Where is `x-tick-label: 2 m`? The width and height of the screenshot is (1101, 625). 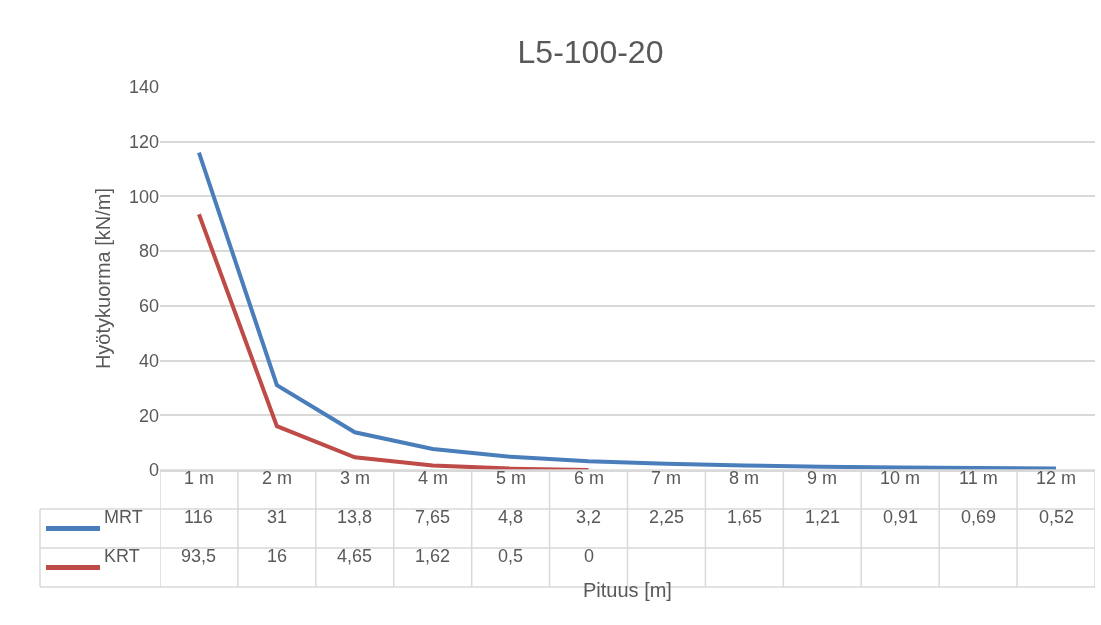 x-tick-label: 2 m is located at coordinates (277, 478).